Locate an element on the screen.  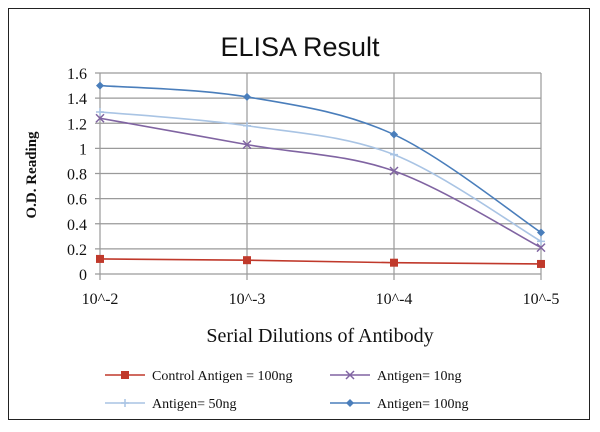
legend-label: Antigen= 10ng is located at coordinates (419, 376).